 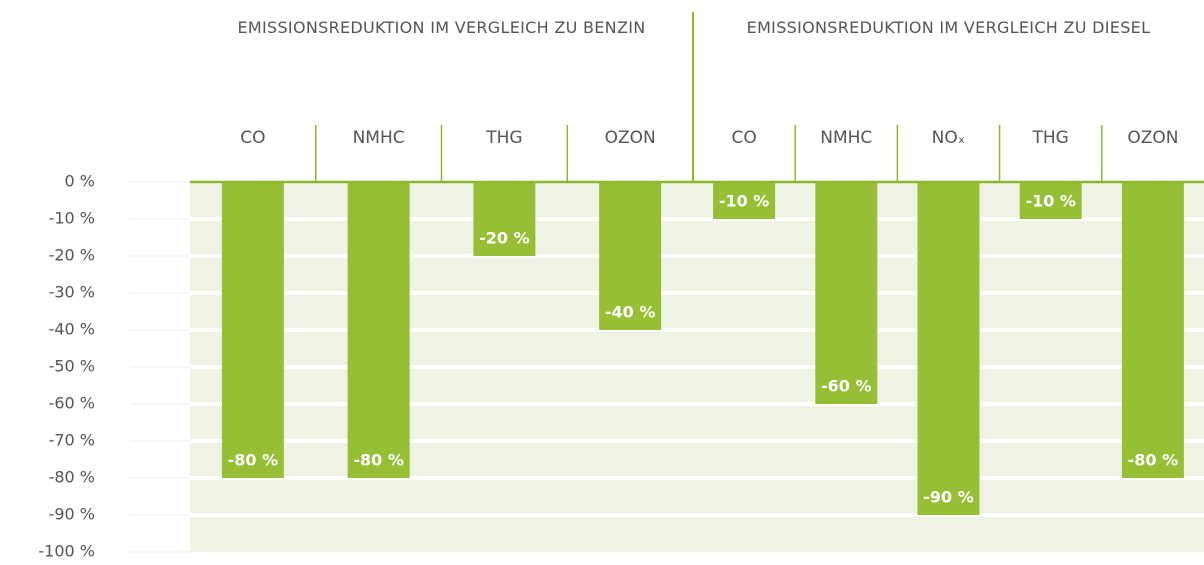 I want to click on y-tick-label: -60 %, so click(x=72, y=403).